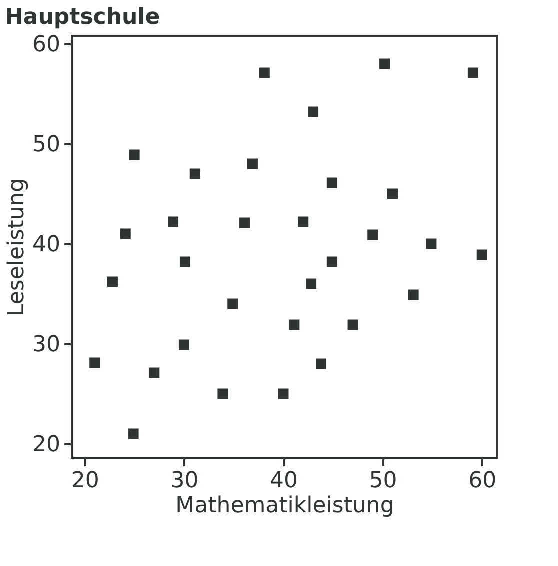 Image resolution: width=558 pixels, height=566 pixels. What do you see at coordinates (284, 481) in the screenshot?
I see `x-tick-label: 40` at bounding box center [284, 481].